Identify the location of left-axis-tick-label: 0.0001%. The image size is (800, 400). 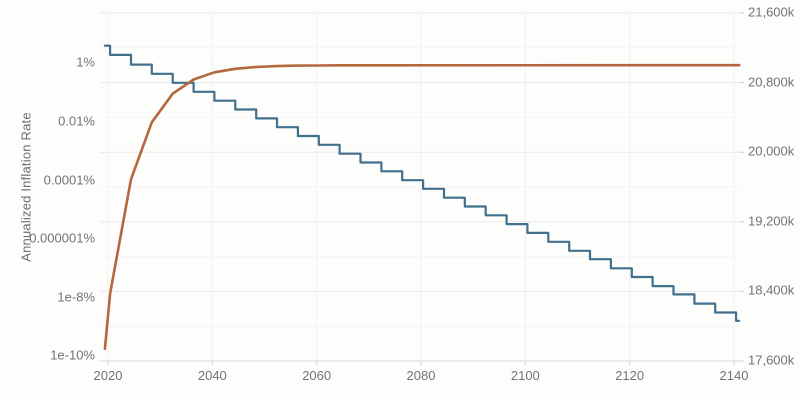
(69, 179).